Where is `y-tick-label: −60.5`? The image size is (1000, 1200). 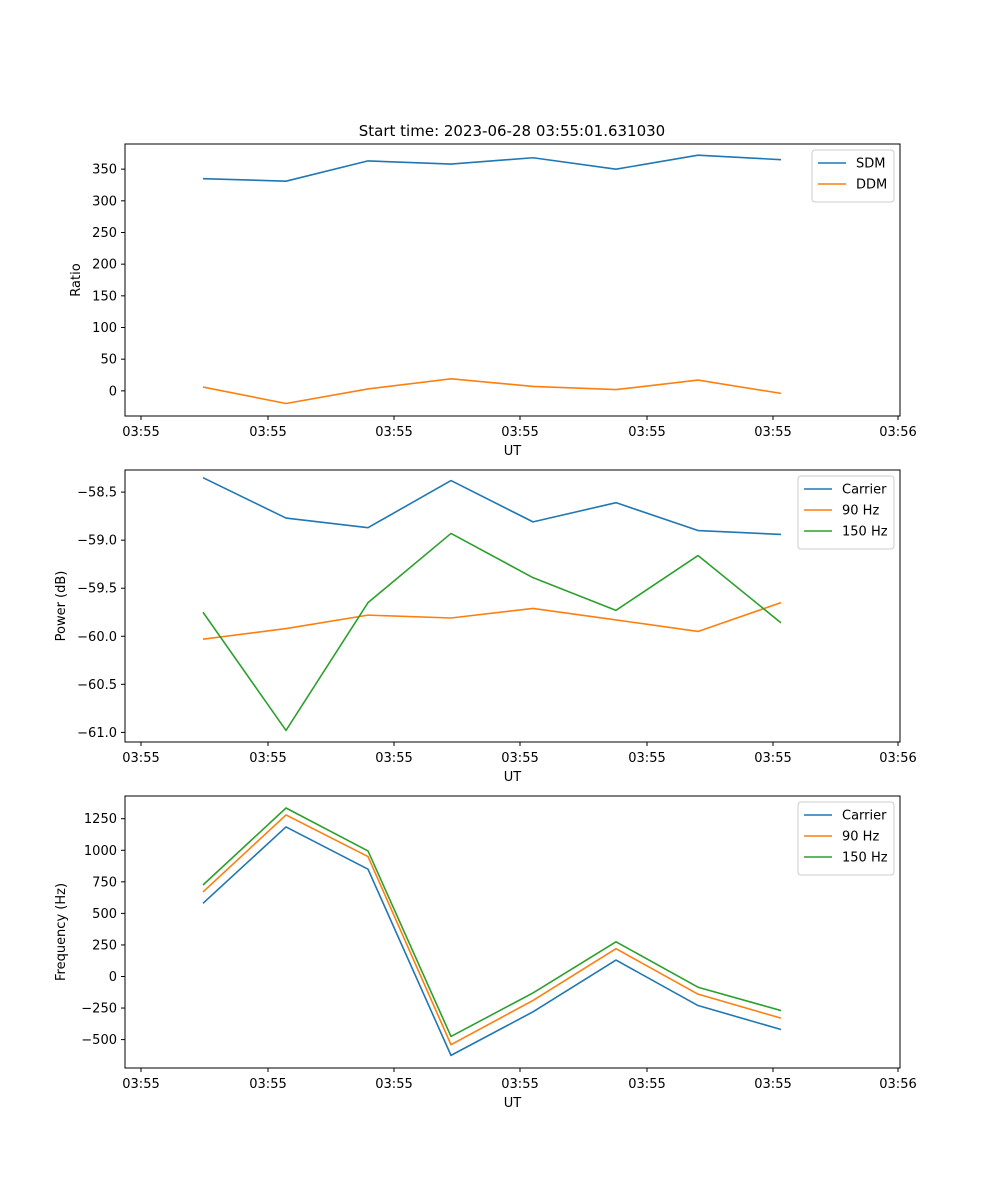 y-tick-label: −60.5 is located at coordinates (97, 685).